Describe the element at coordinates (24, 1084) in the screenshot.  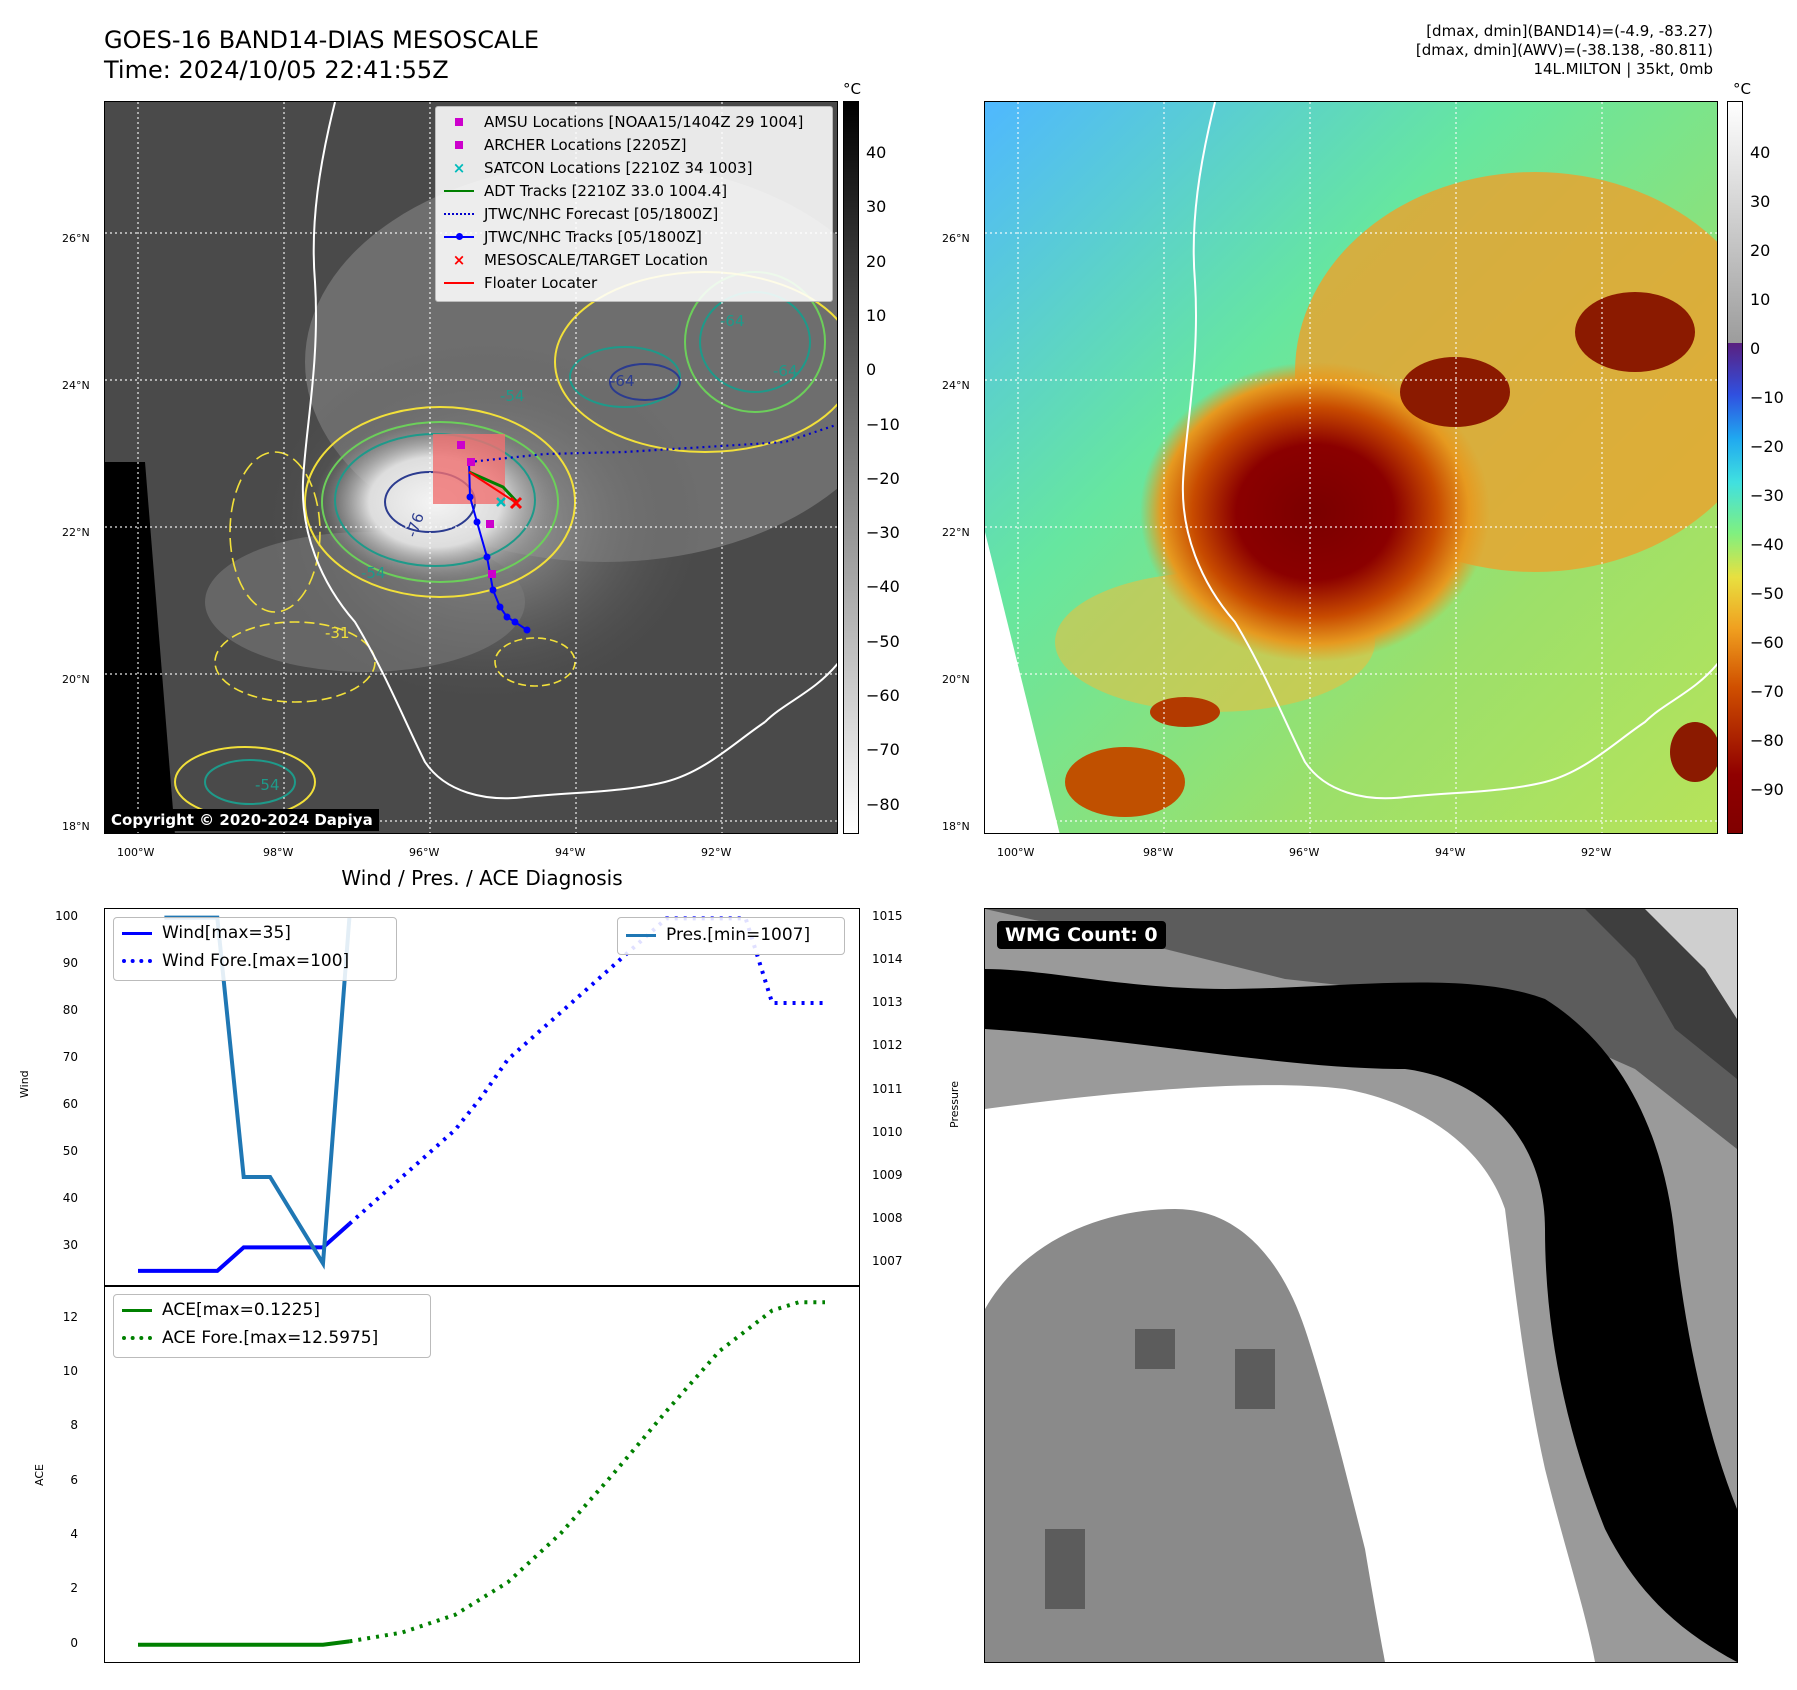
I see `wind-ylabel: Wind` at that location.